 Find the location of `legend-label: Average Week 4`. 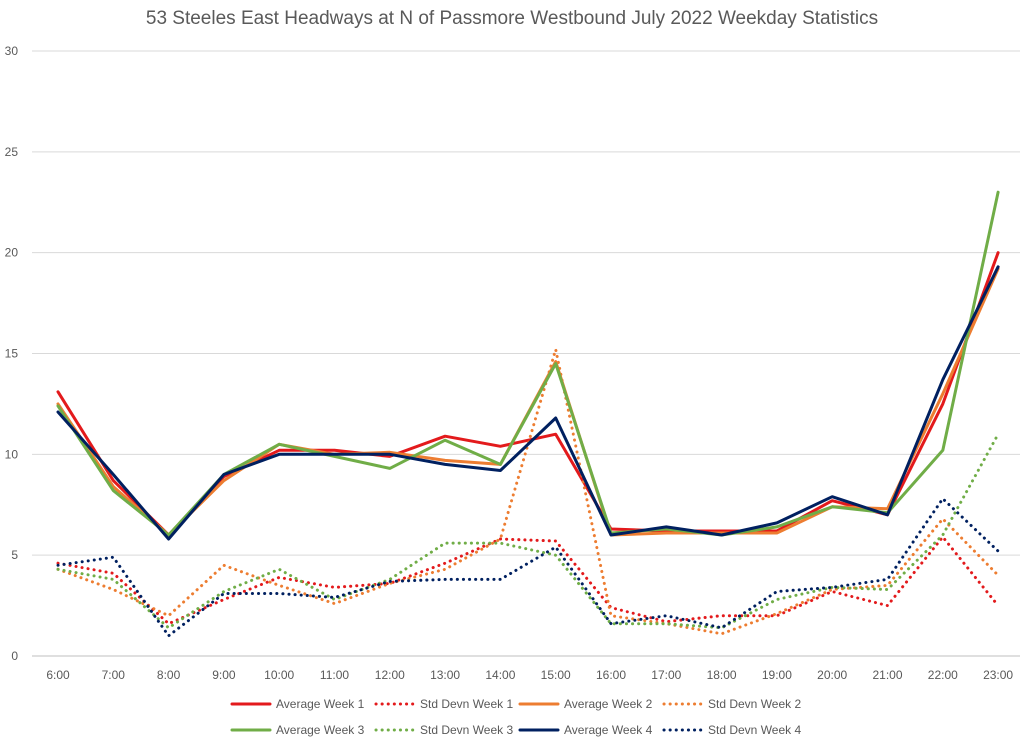

legend-label: Average Week 4 is located at coordinates (608, 730).